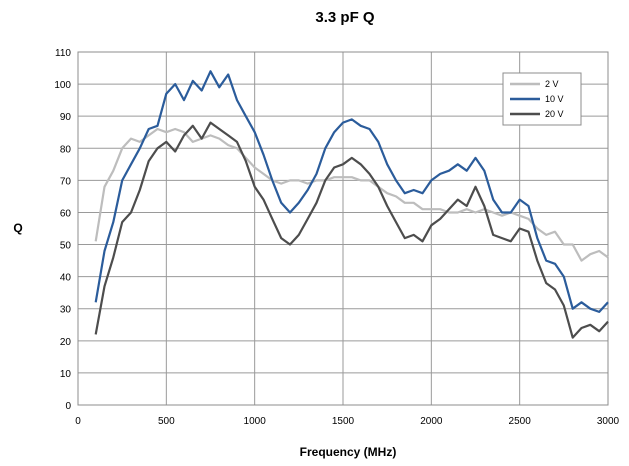 This screenshot has height=466, width=629. Describe the element at coordinates (63, 53) in the screenshot. I see `y-tick-label: 110` at that location.